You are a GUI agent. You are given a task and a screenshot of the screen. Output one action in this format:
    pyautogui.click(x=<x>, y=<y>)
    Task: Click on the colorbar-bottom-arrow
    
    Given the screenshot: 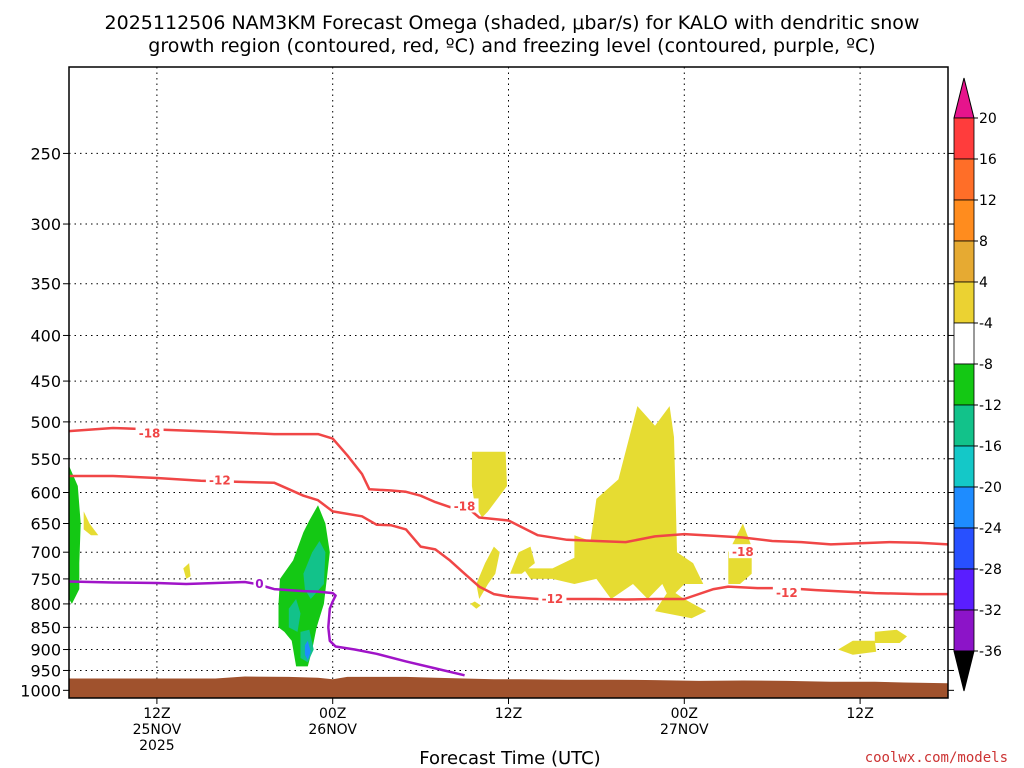 What is the action you would take?
    pyautogui.click(x=964, y=671)
    